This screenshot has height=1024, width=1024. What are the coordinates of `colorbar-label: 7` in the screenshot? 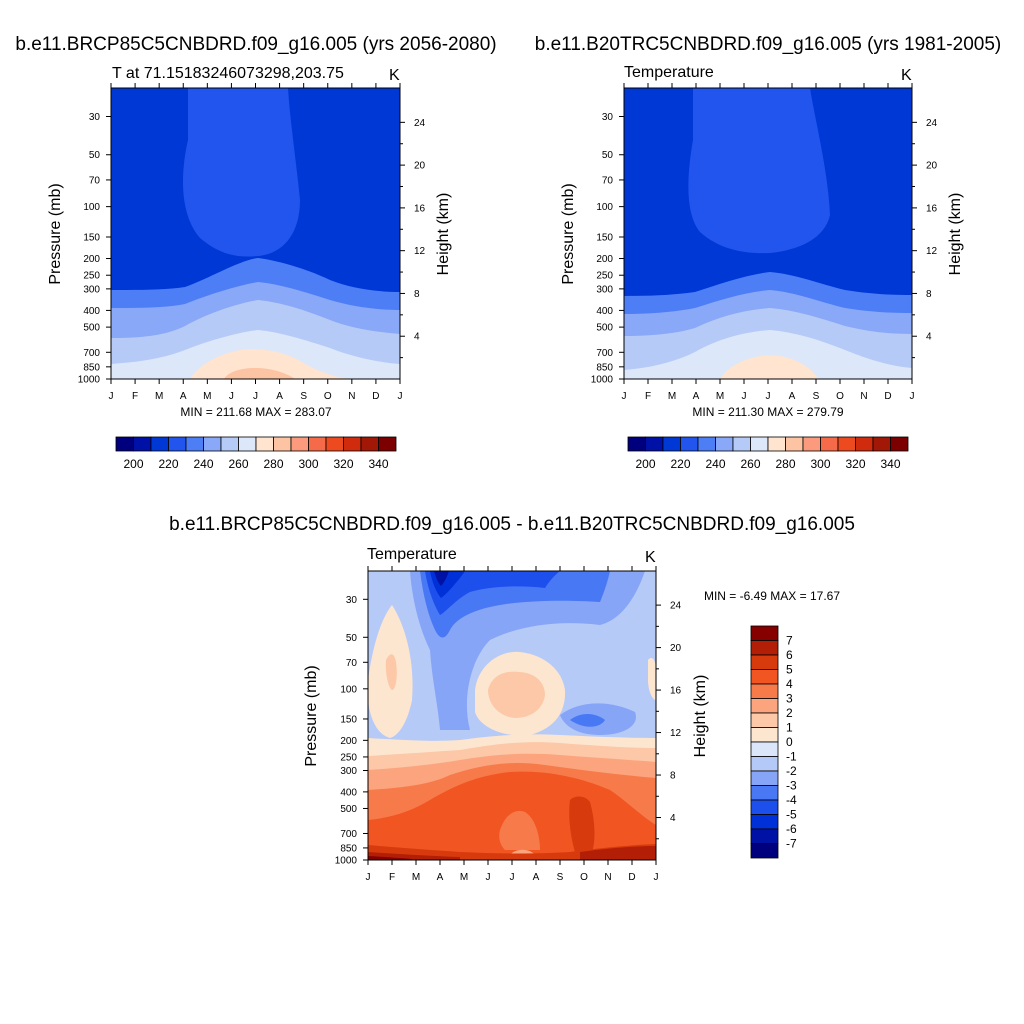 It's located at (789, 641).